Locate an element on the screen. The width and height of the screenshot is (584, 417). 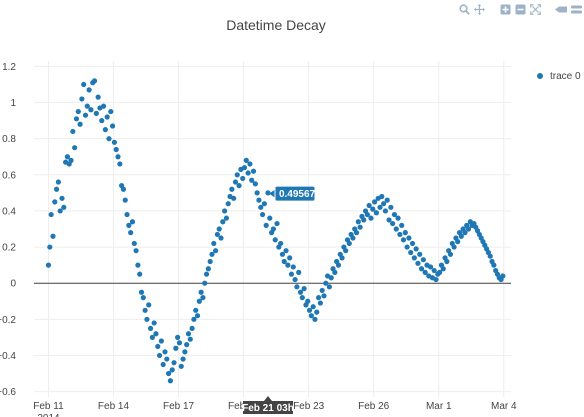
zoom-out-icon is located at coordinates (520, 9).